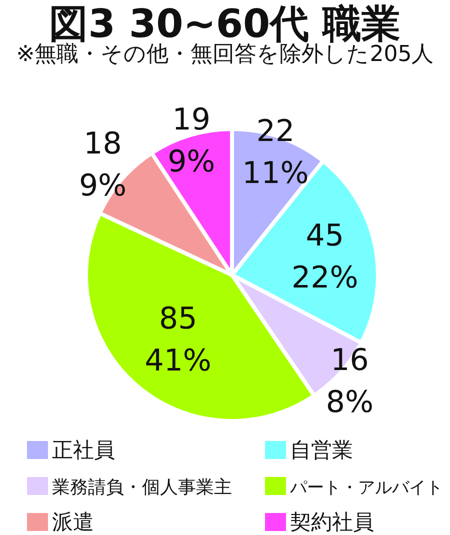 This screenshot has width=450, height=535. What do you see at coordinates (350, 381) in the screenshot?
I see `data-label: 16 8%` at bounding box center [350, 381].